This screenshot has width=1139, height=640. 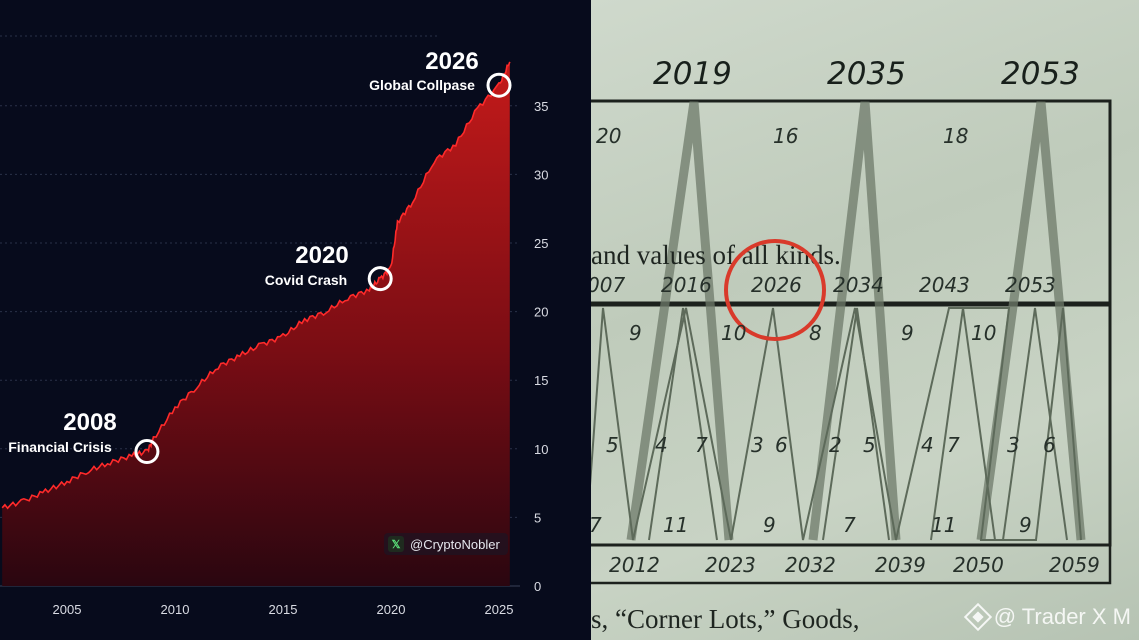 I want to click on x-tick-label: 2010, so click(x=175, y=609).